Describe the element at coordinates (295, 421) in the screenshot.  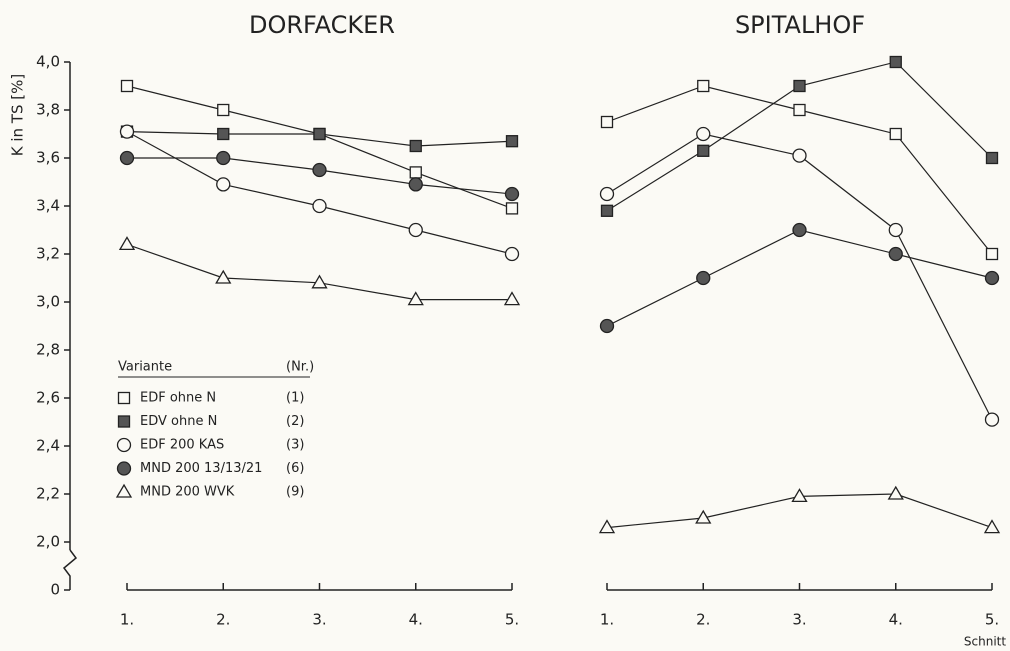
I see `legend-nr: (2)` at that location.